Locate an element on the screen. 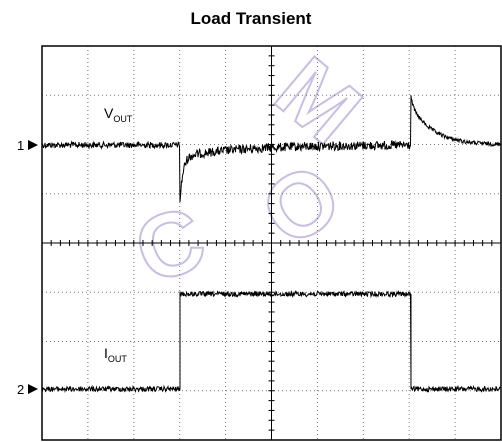 The width and height of the screenshot is (502, 442). channel-marker: 2 is located at coordinates (20, 389).